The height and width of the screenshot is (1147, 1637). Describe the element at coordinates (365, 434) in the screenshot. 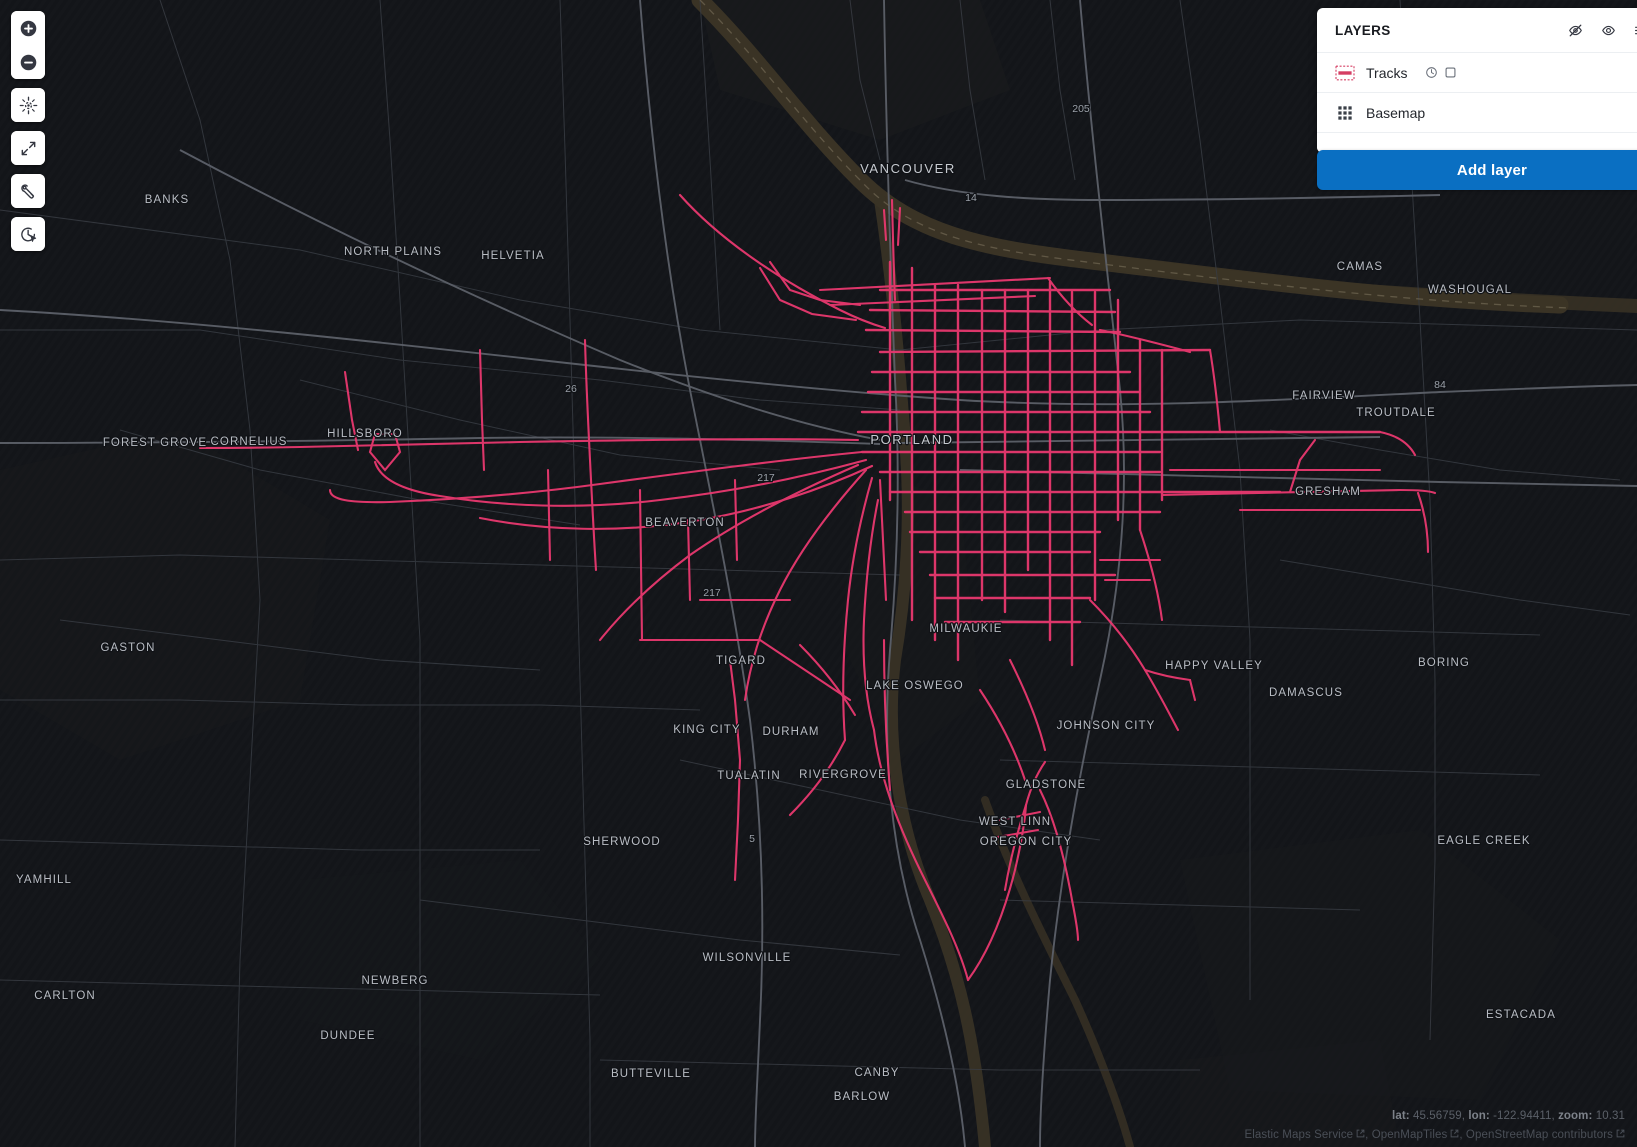

I see `map-label: HILLSBORO` at that location.